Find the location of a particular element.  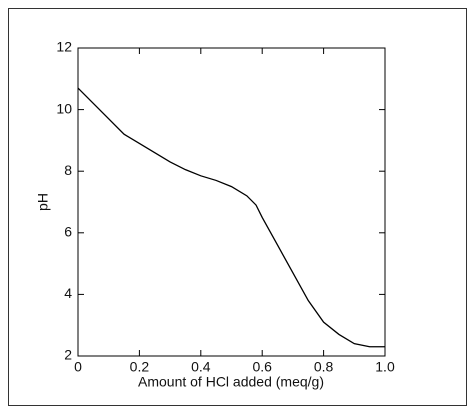

y-tick-label: 6 is located at coordinates (68, 232).